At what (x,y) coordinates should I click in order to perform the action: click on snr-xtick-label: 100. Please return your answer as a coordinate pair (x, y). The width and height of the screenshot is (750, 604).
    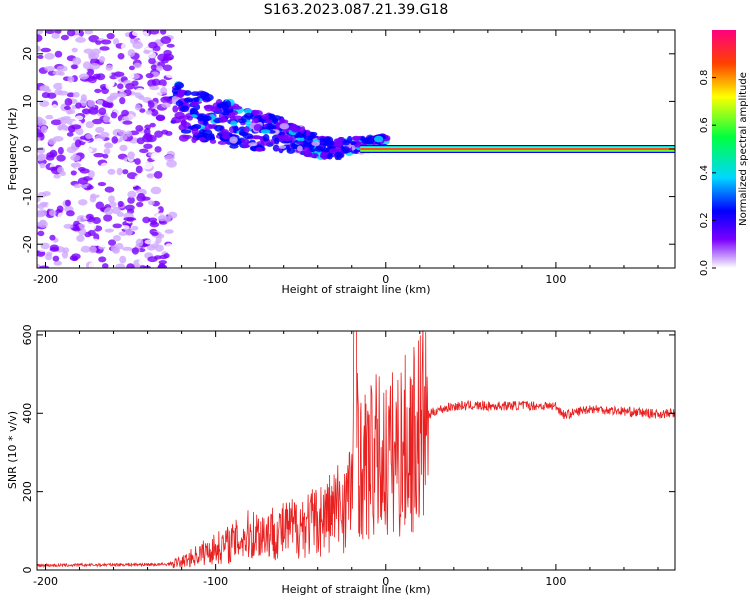
    Looking at the image, I should click on (555, 581).